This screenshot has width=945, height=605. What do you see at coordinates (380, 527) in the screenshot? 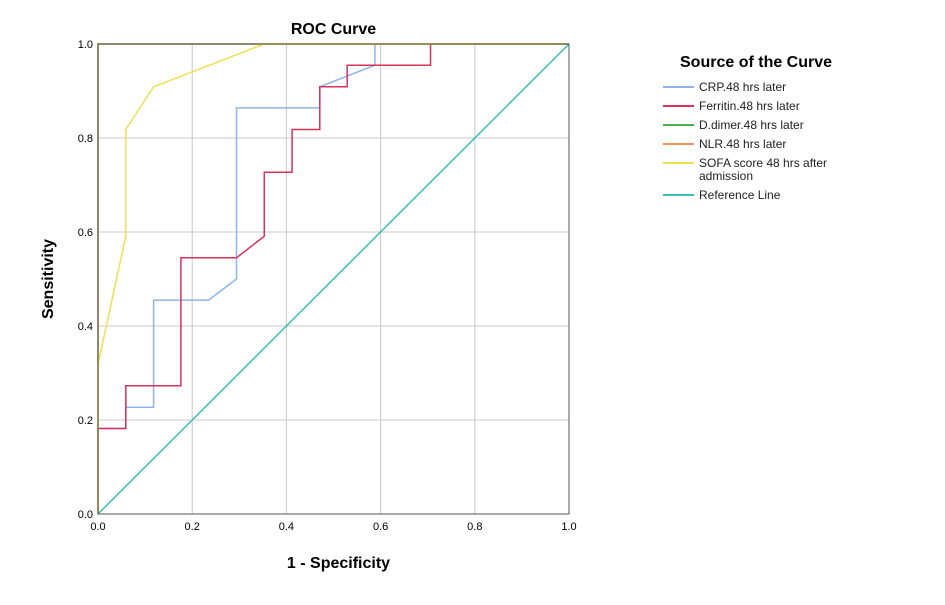
I see `x-tick-label: 0.6` at bounding box center [380, 527].